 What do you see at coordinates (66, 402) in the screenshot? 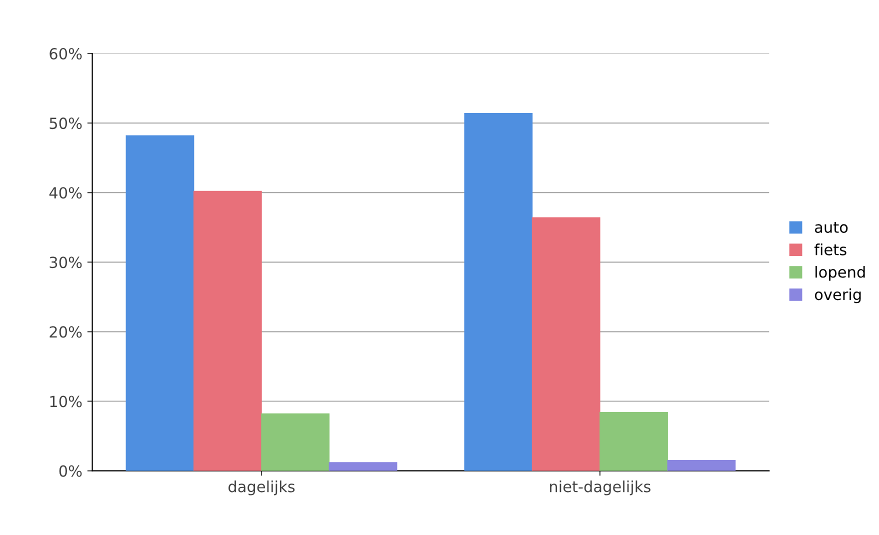
I see `y-tick-label: 10%` at bounding box center [66, 402].